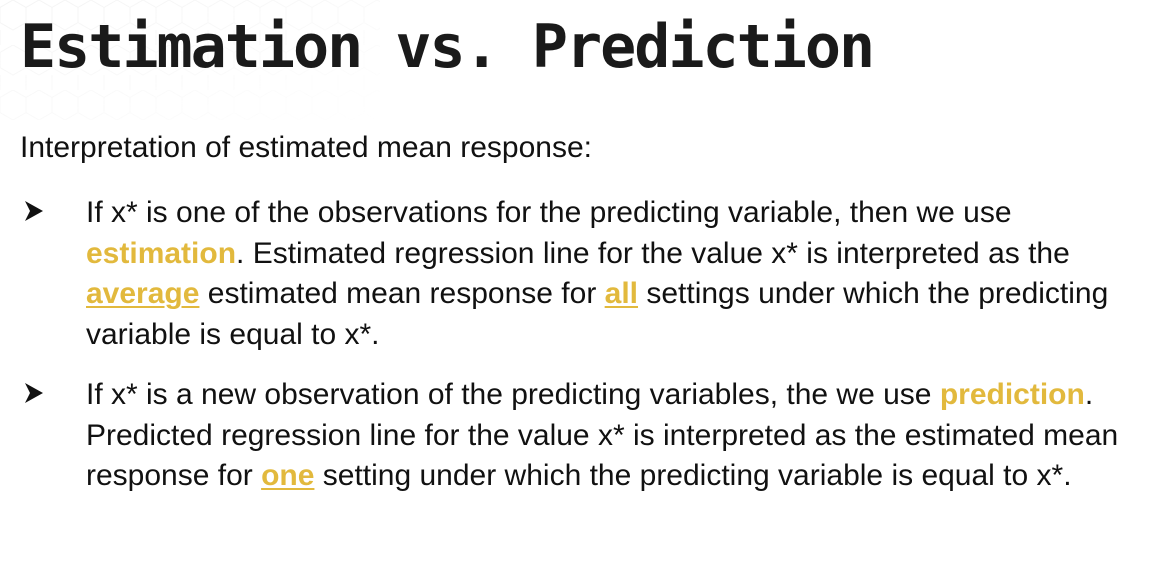 This screenshot has width=1174, height=584. What do you see at coordinates (621, 293) in the screenshot?
I see `highlight-all: all` at bounding box center [621, 293].